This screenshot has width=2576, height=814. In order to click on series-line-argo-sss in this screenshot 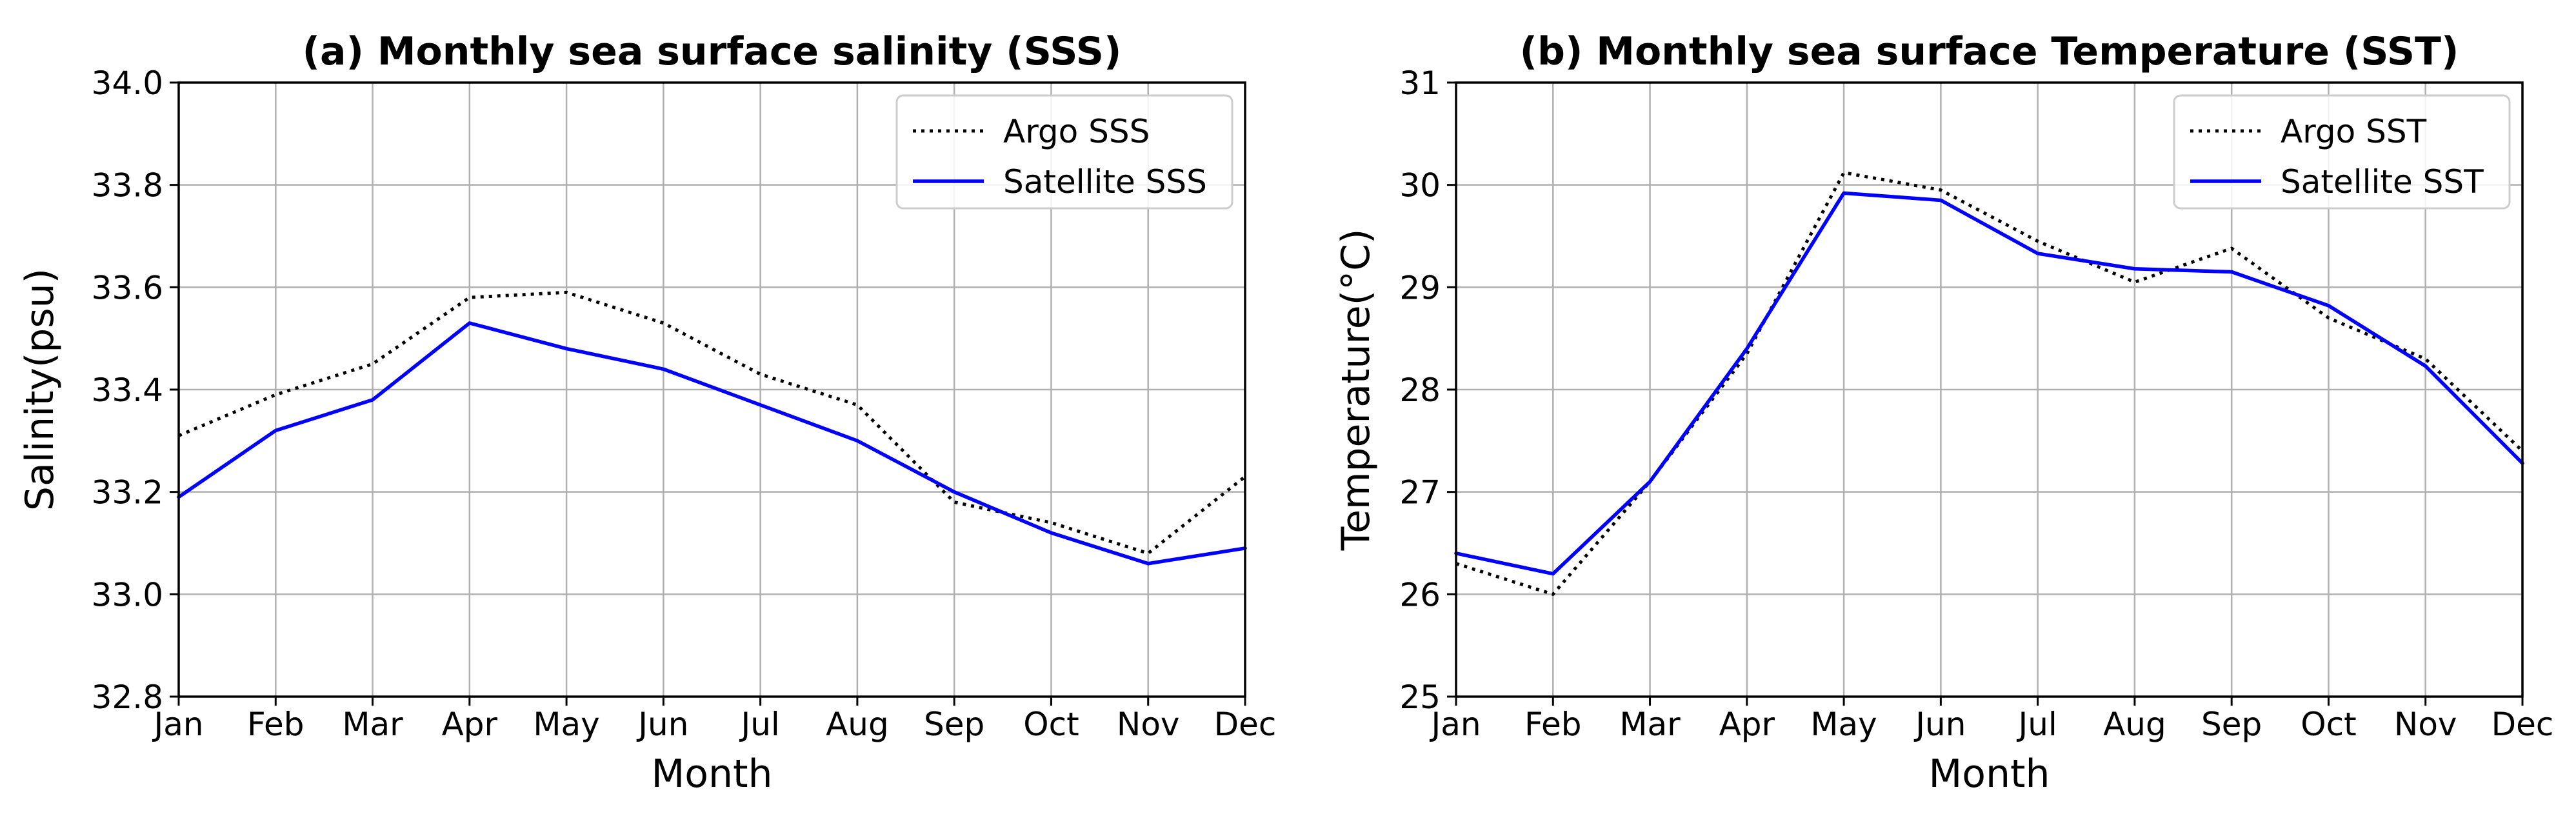, I will do `click(712, 422)`.